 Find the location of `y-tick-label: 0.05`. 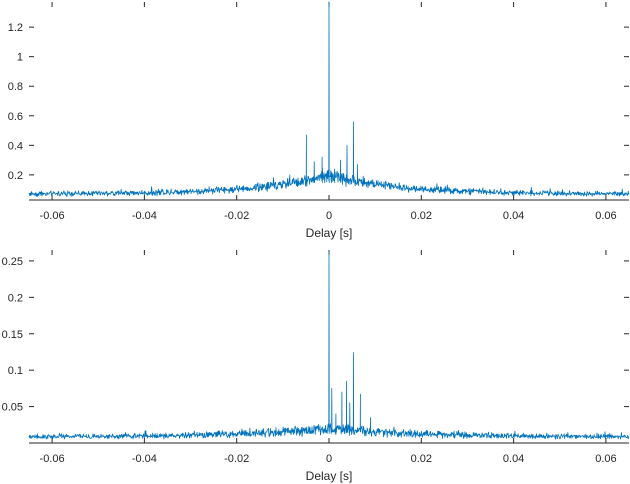

y-tick-label: 0.05 is located at coordinates (12, 408).